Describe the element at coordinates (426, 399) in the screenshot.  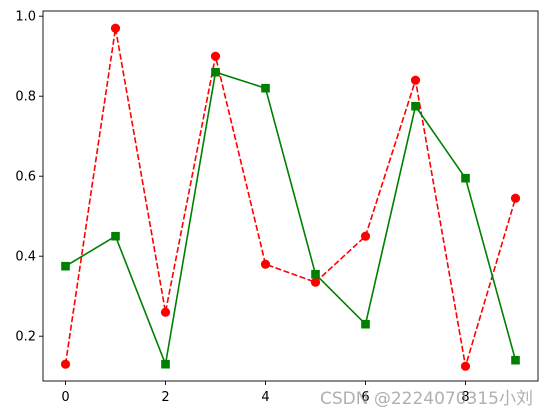
I see `watermark-text: CSDN @2224070315小刘` at that location.